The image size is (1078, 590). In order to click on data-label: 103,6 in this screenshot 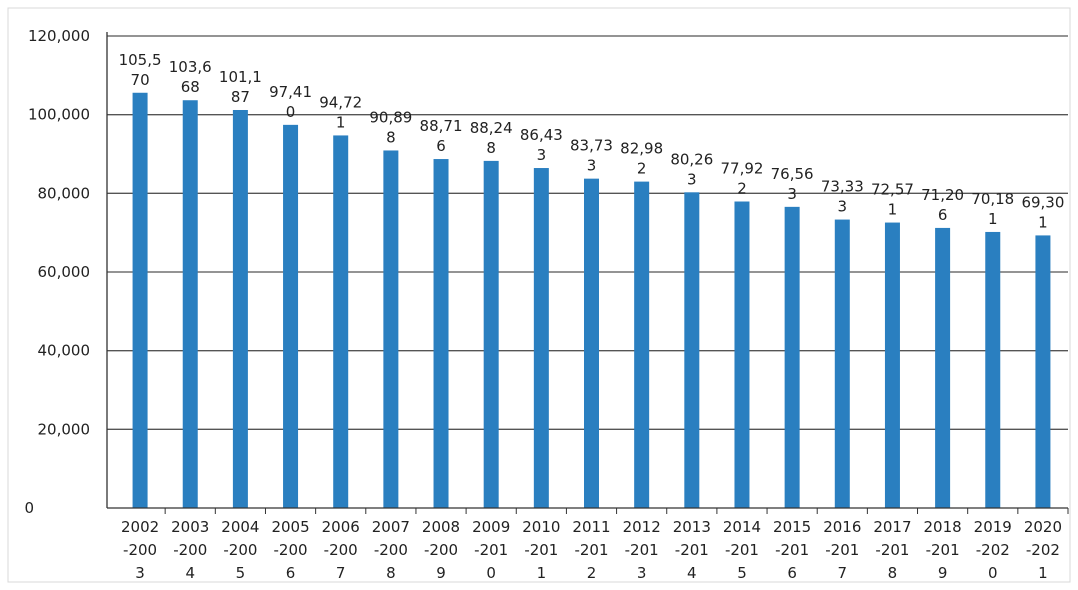, I will do `click(190, 67)`.